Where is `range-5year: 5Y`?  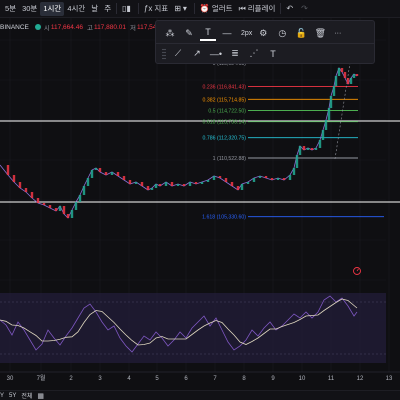
range-5year: 5Y is located at coordinates (13, 395).